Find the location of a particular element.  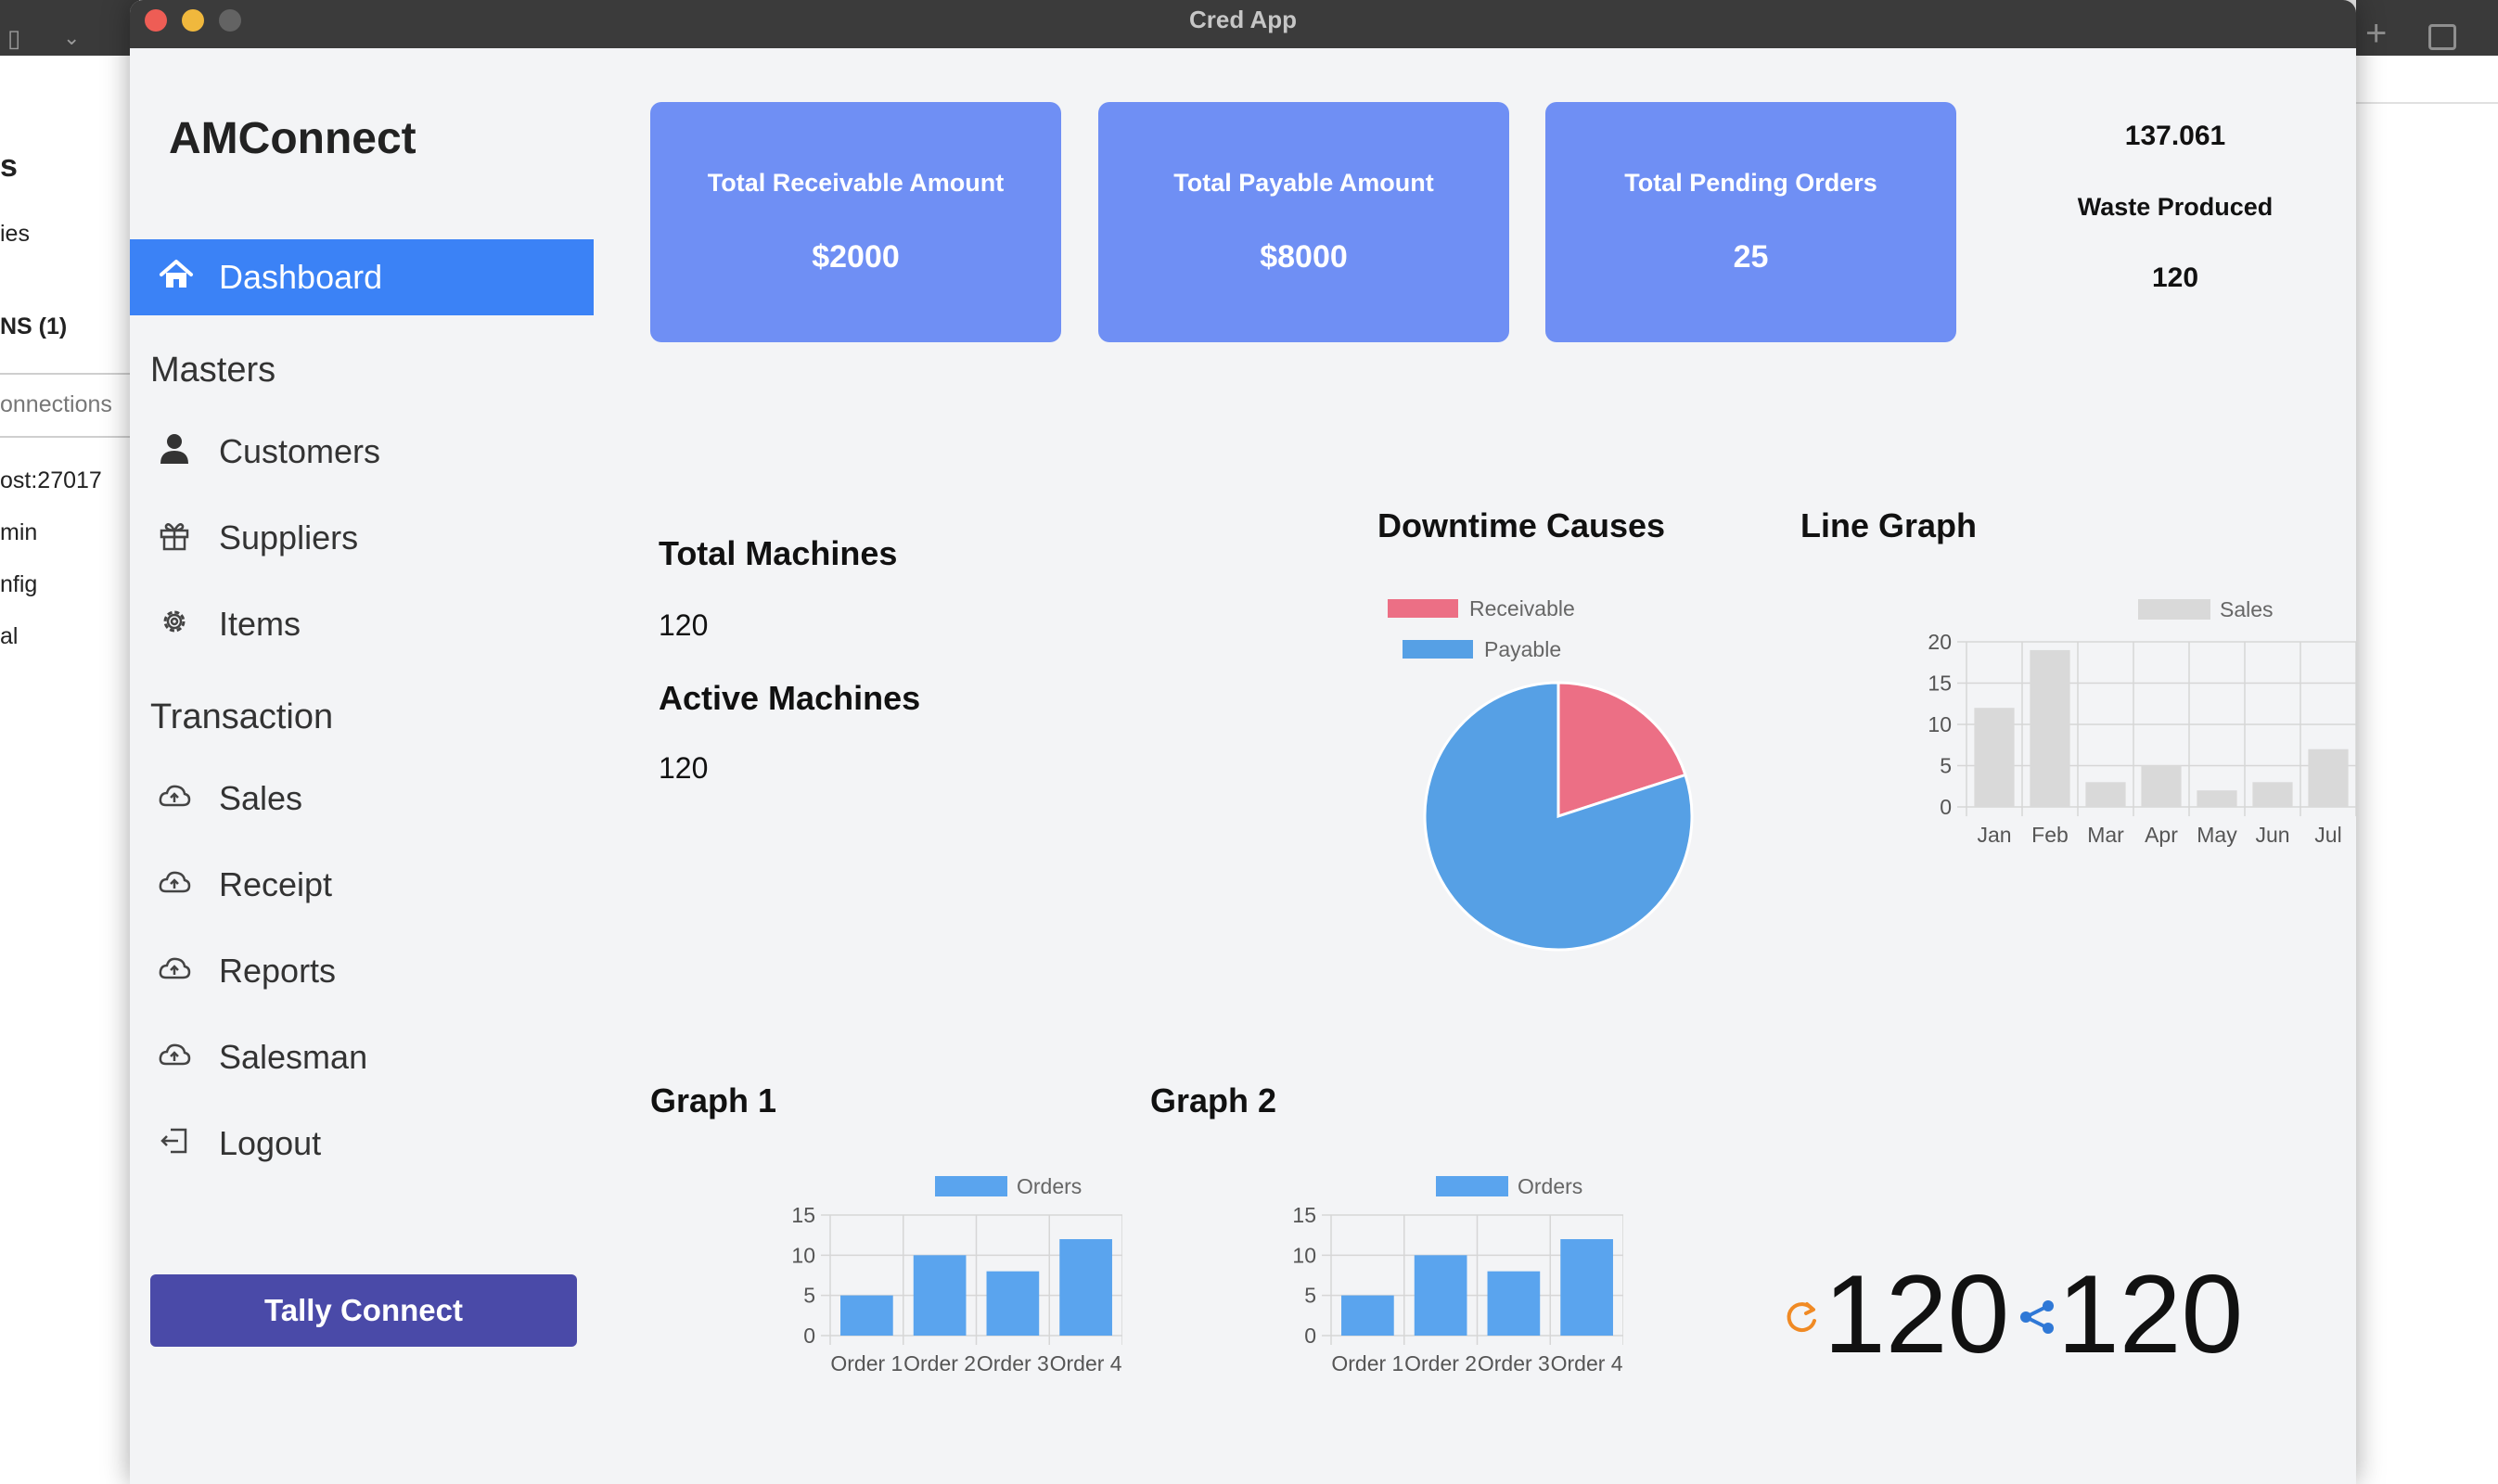

graph1-title: Graph 1 is located at coordinates (713, 1100).